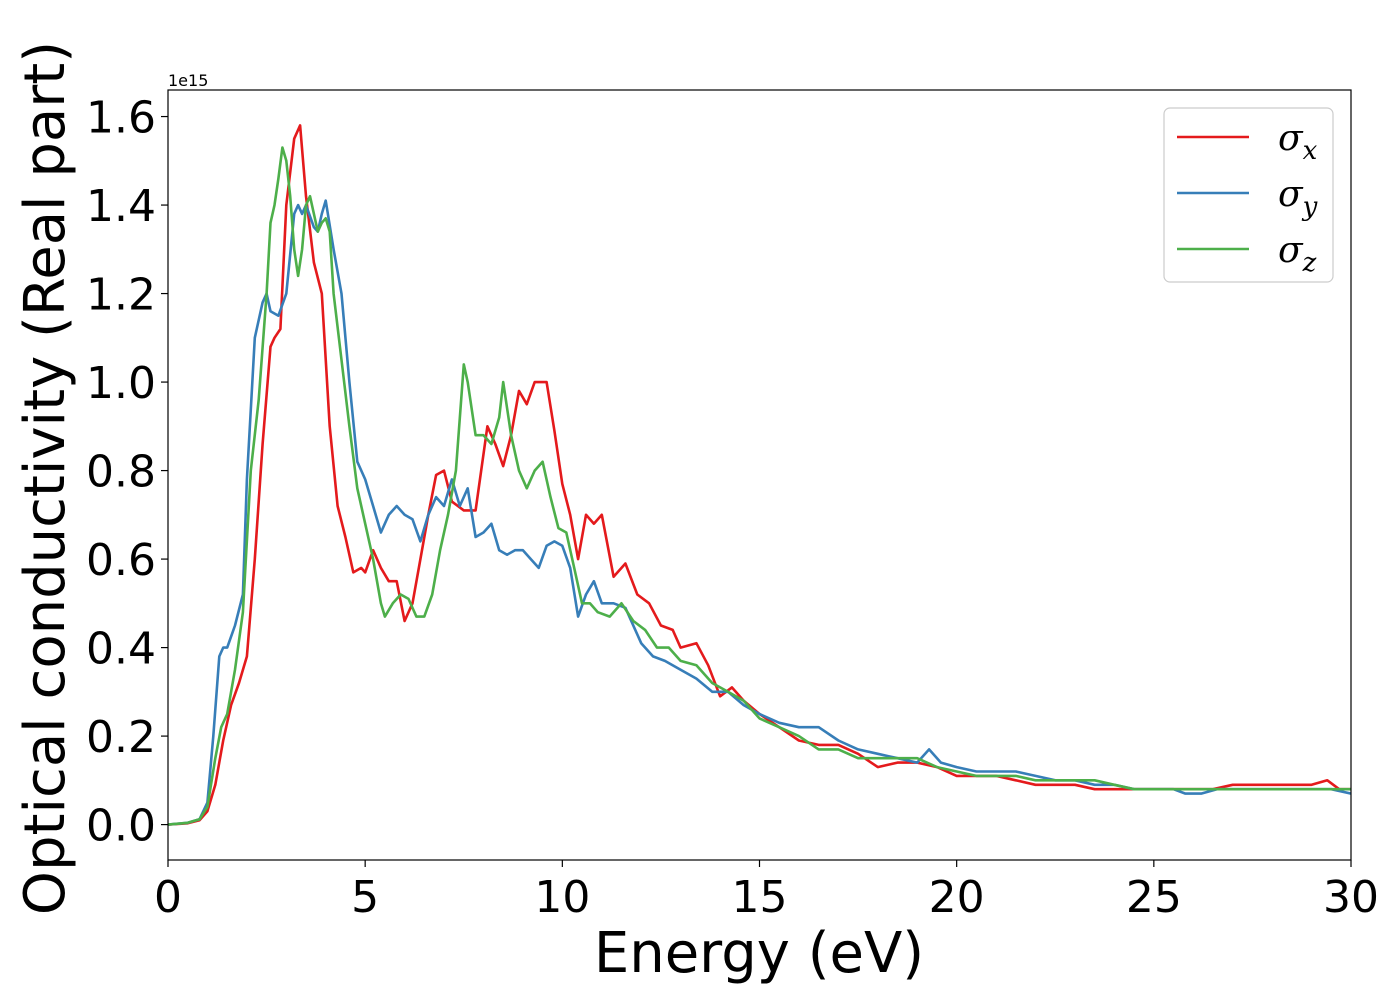  I want to click on y-tick-label: 1.2, so click(121, 295).